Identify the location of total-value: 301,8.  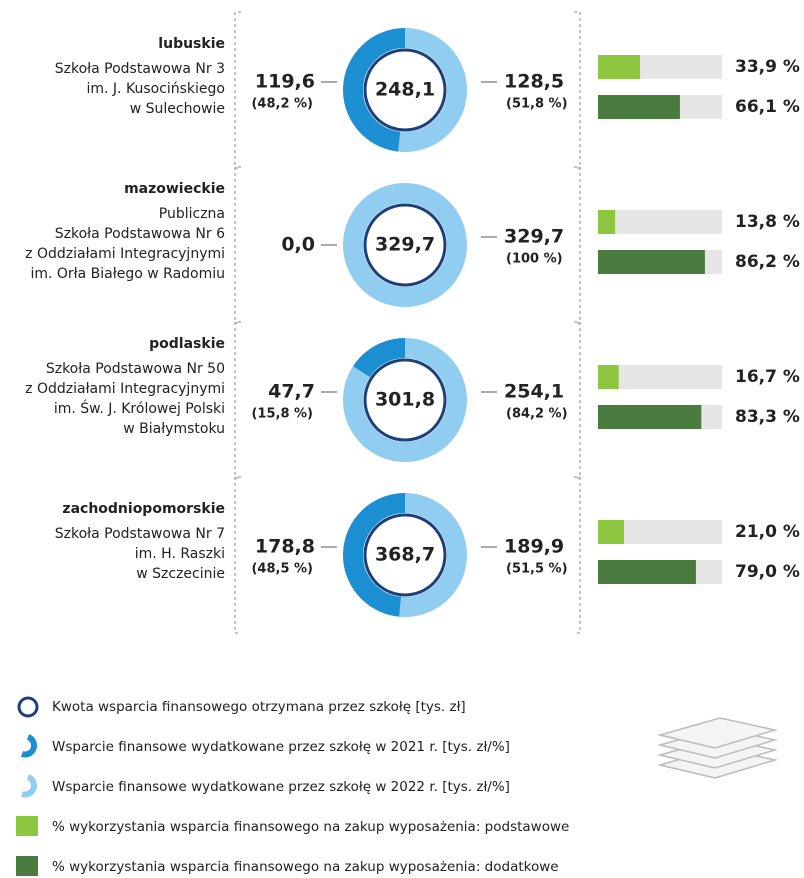
(405, 400).